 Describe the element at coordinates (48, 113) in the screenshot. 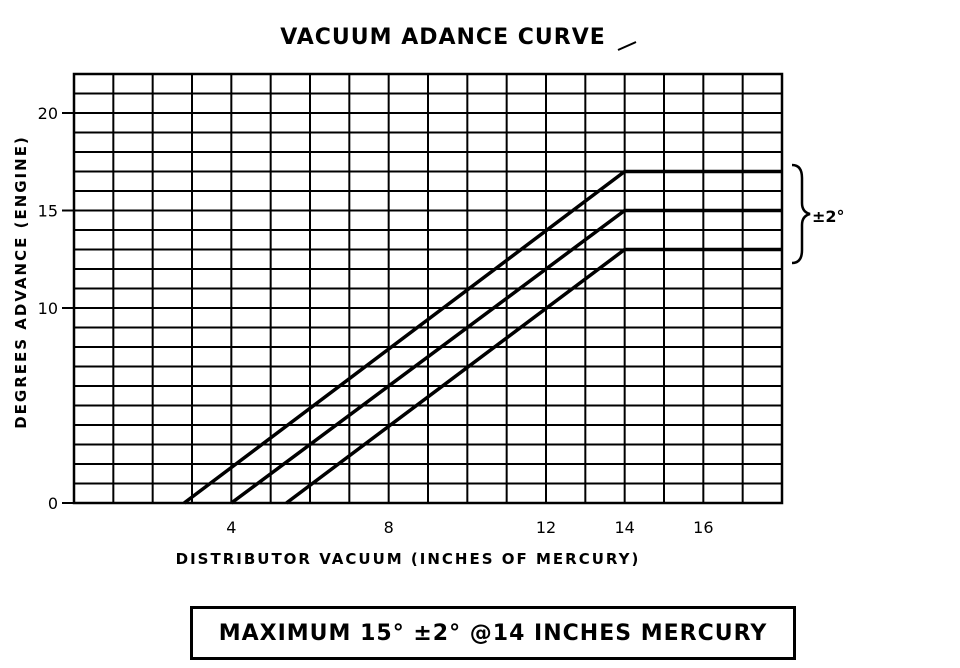

I see `y-tick-label: 20` at that location.